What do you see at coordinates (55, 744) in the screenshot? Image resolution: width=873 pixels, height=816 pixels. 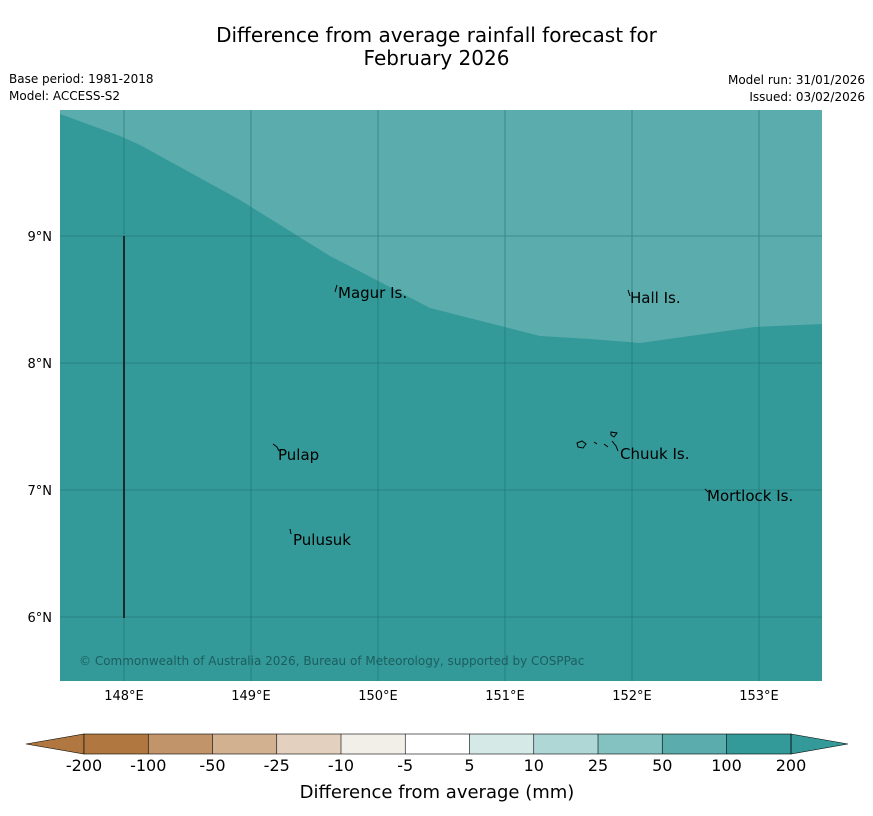 I see `legend-extend-low` at bounding box center [55, 744].